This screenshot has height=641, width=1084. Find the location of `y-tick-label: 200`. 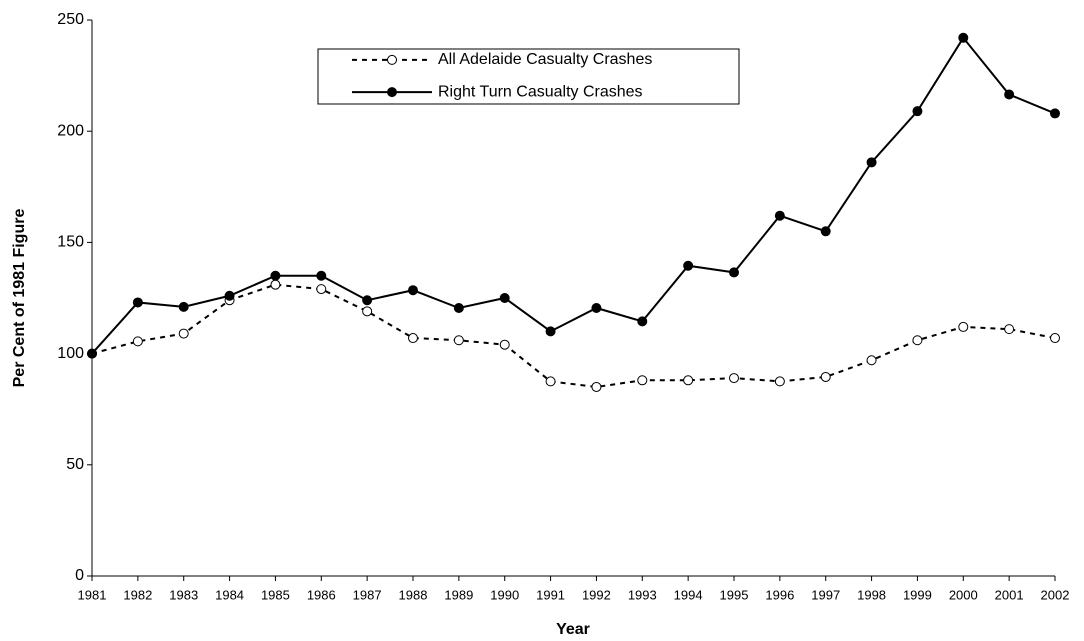

y-tick-label: 200 is located at coordinates (70, 130).